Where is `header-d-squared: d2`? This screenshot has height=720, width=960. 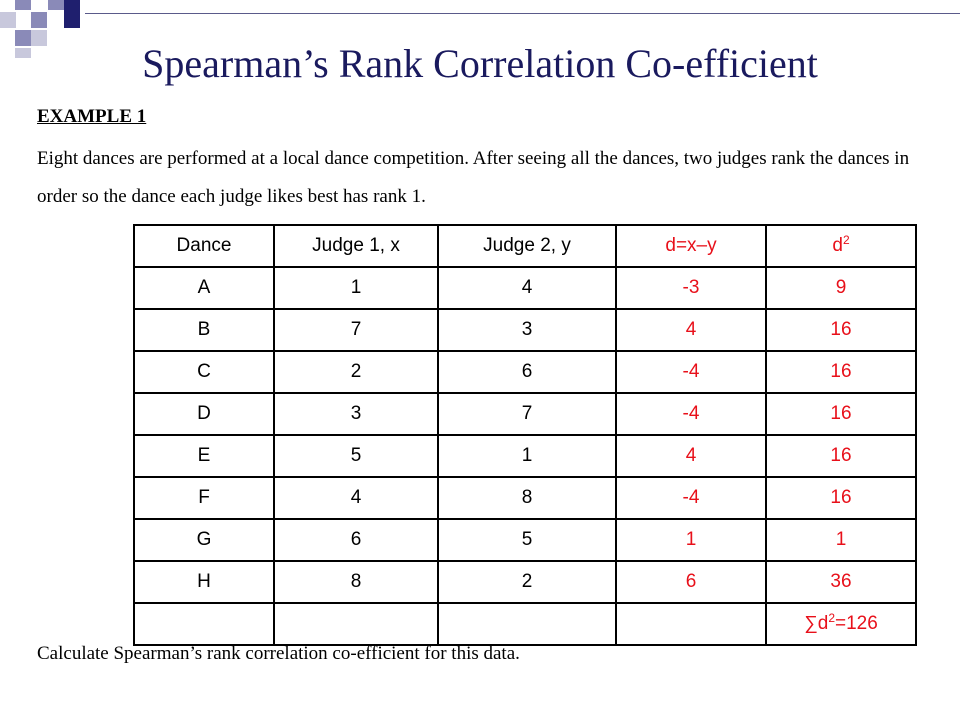 header-d-squared: d2 is located at coordinates (841, 246).